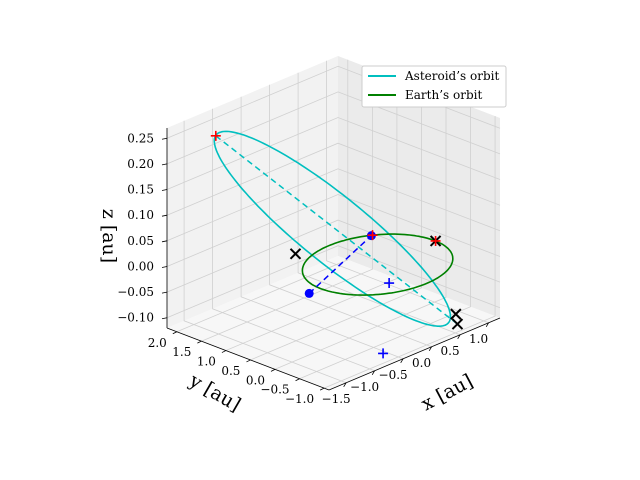 The width and height of the screenshot is (640, 480). What do you see at coordinates (364, 387) in the screenshot?
I see `x-tick-label-1: −1.0` at bounding box center [364, 387].